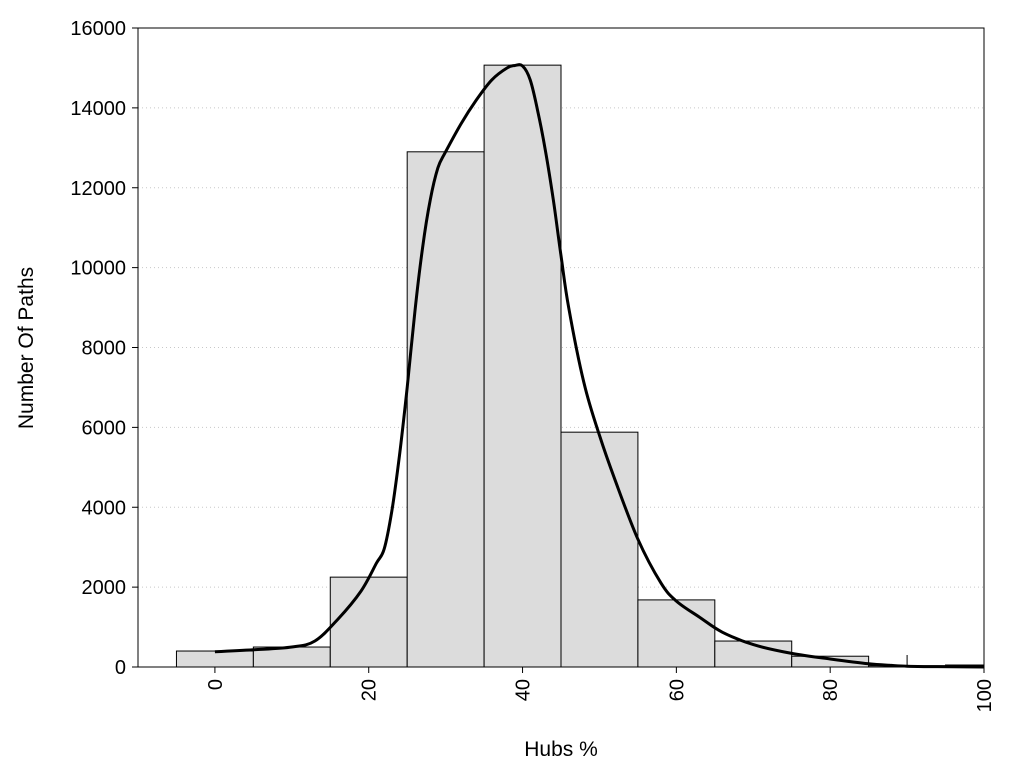 Image resolution: width=1024 pixels, height=768 pixels. What do you see at coordinates (216, 684) in the screenshot?
I see `x-tick-label-0: 0` at bounding box center [216, 684].